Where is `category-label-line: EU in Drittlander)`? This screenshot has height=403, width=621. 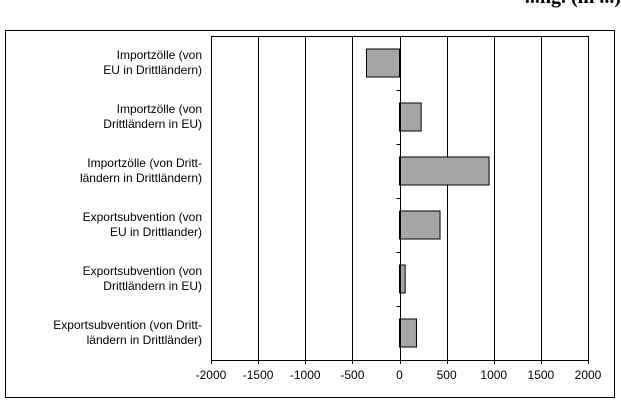
category-label-line: EU in Drittlander) is located at coordinates (156, 232).